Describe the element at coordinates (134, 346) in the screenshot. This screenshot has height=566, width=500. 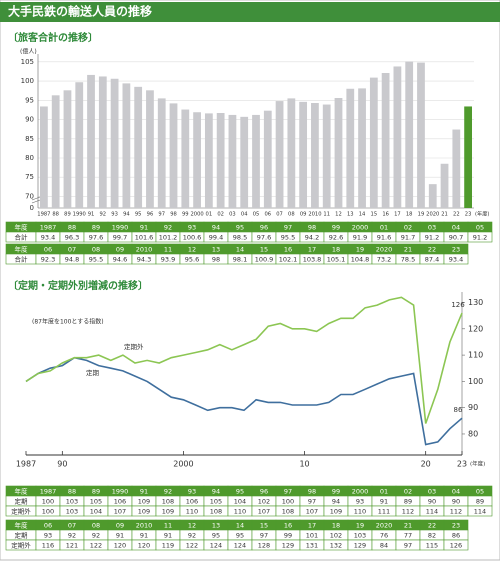
I see `series-label: 定期外` at that location.